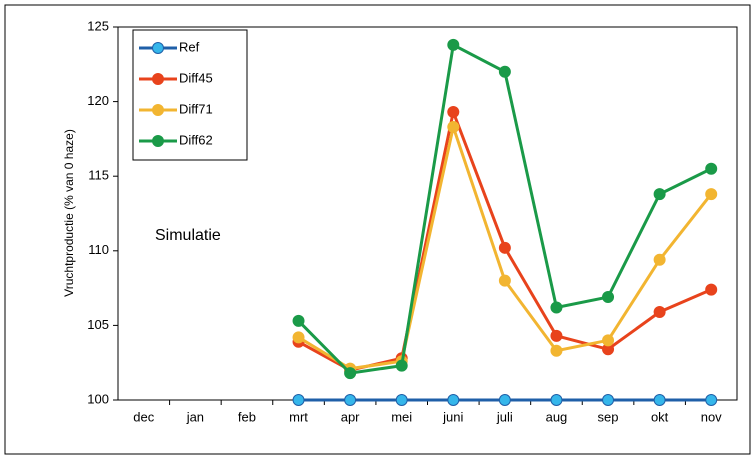 The height and width of the screenshot is (459, 756). I want to click on x-tick-label: juli, so click(504, 416).